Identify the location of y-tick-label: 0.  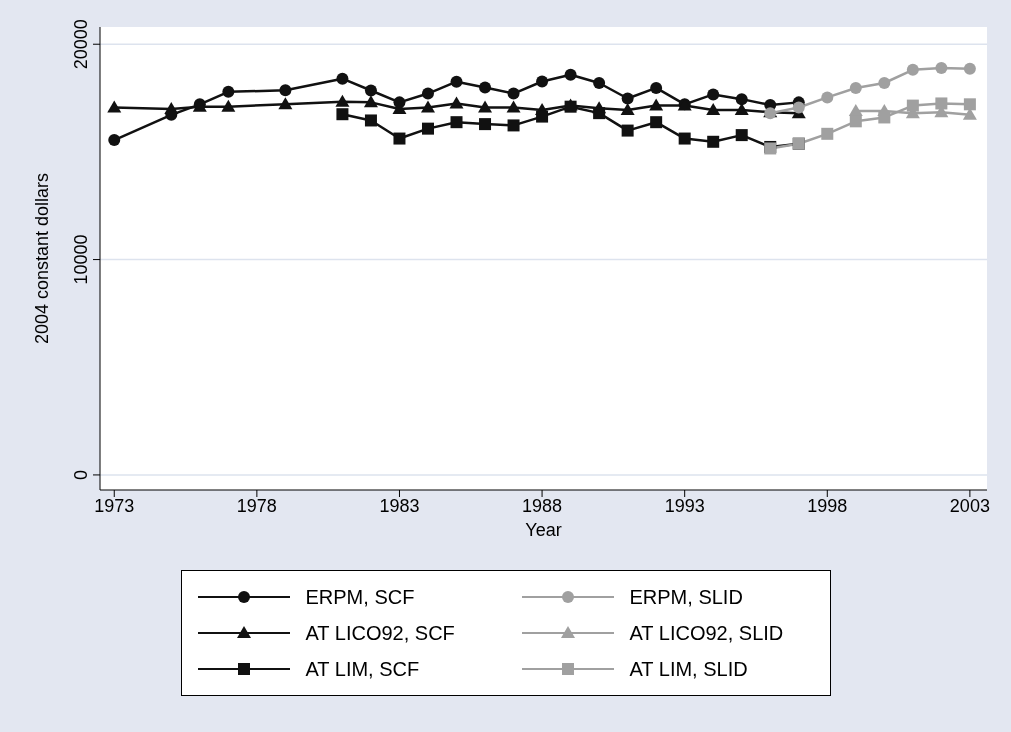
(81, 474).